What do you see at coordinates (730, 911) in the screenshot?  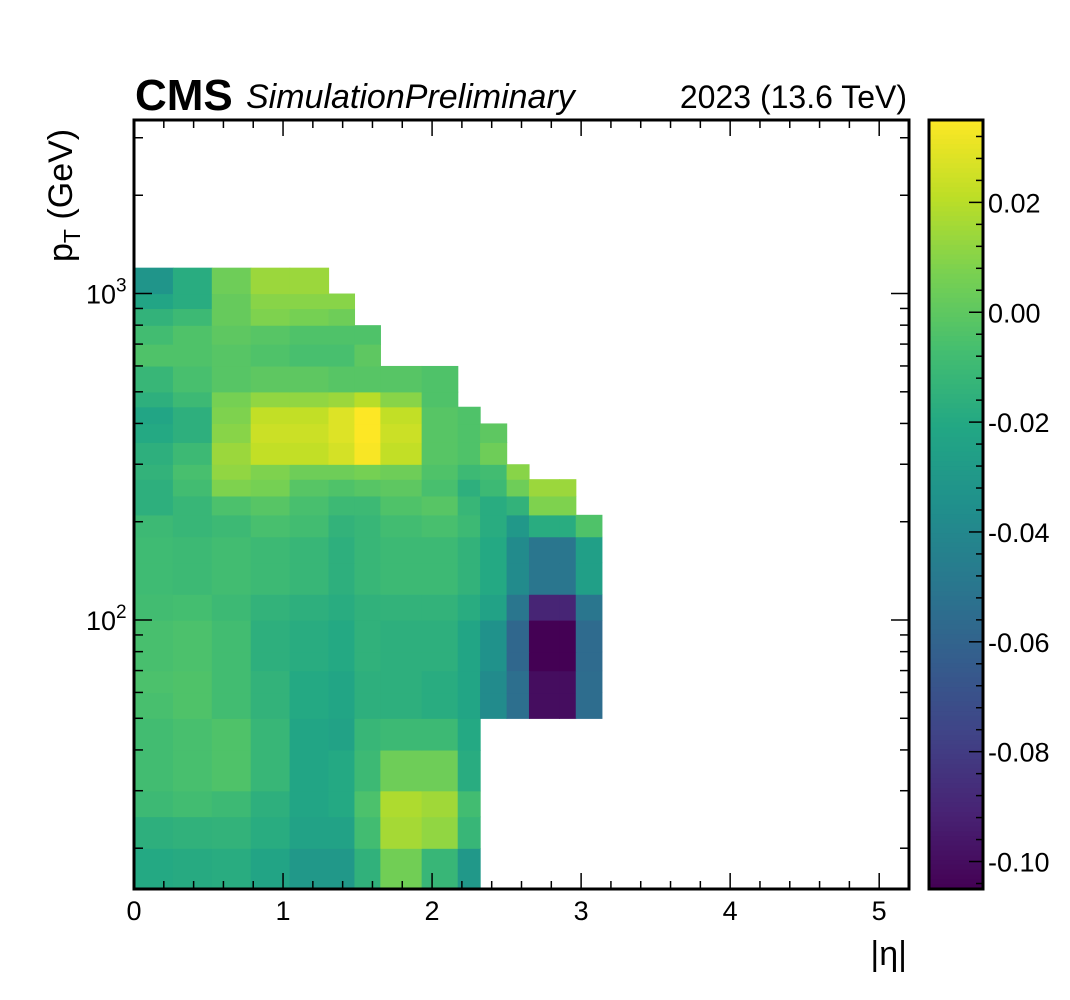 I see `x-tick-label: 4` at bounding box center [730, 911].